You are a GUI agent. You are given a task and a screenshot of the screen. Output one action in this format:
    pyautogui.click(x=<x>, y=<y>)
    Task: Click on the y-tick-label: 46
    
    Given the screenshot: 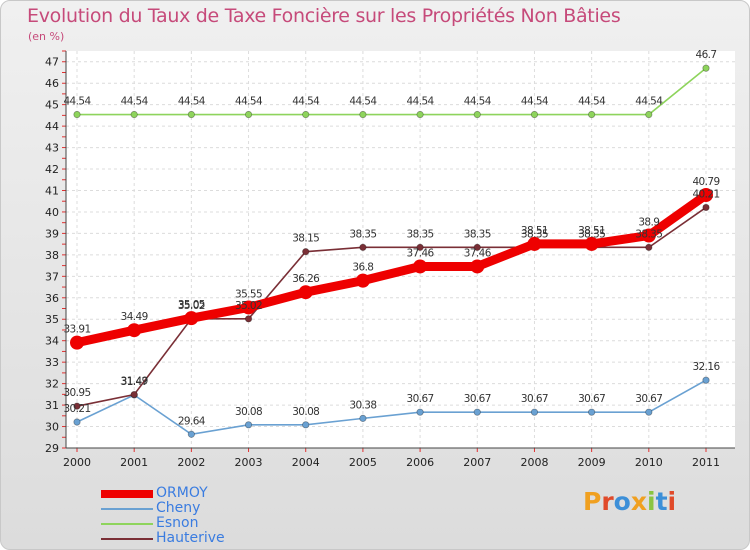 What is the action you would take?
    pyautogui.click(x=52, y=83)
    